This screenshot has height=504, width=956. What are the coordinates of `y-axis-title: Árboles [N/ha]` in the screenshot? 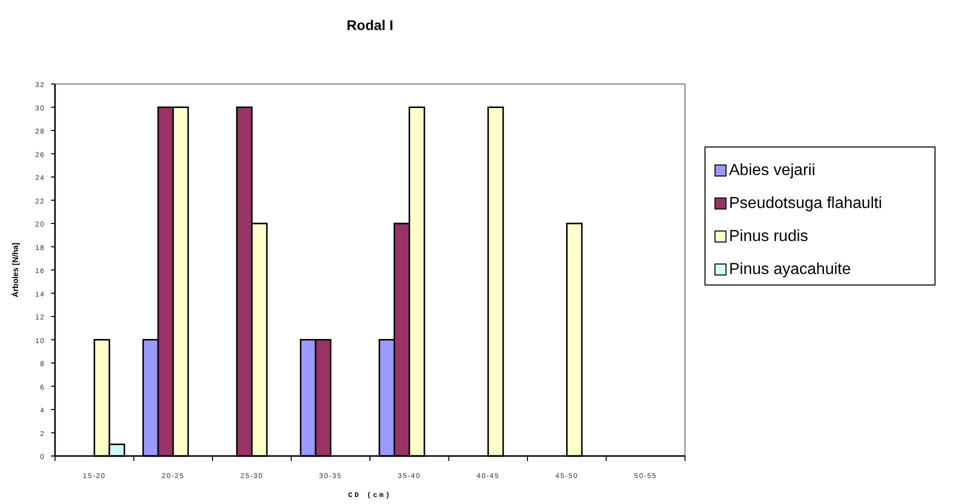 It's located at (15, 270).